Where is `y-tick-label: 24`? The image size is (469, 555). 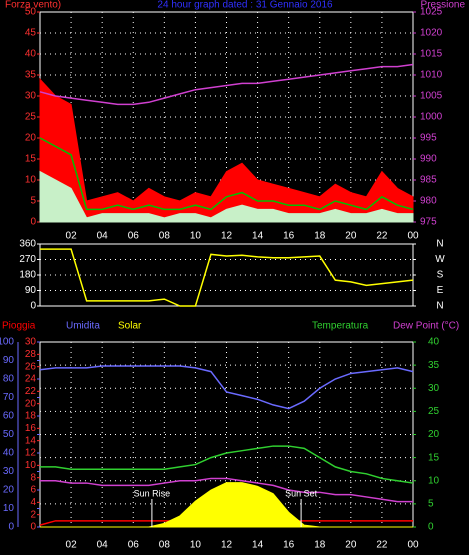
y-tick-label: 24 is located at coordinates (31, 379).